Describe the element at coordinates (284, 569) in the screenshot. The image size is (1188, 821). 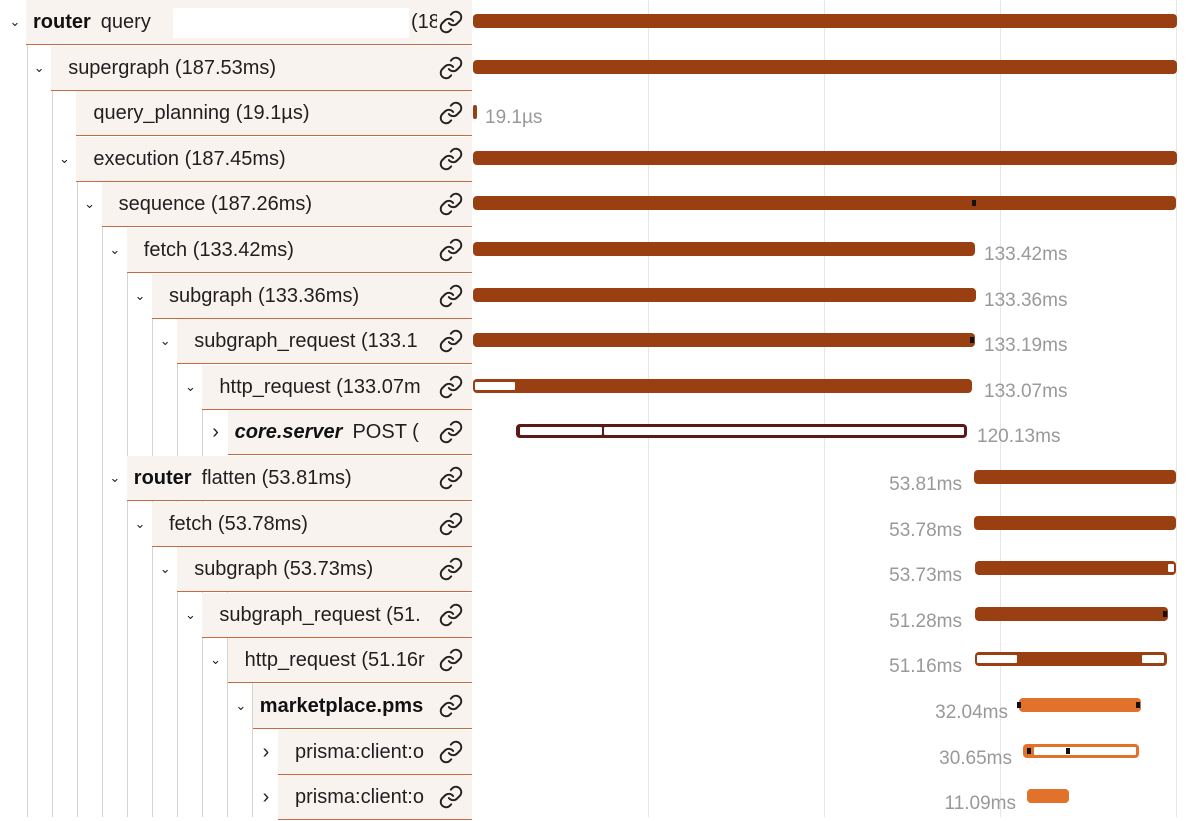
I see `span-name: subgraph (53.73ms)` at that location.